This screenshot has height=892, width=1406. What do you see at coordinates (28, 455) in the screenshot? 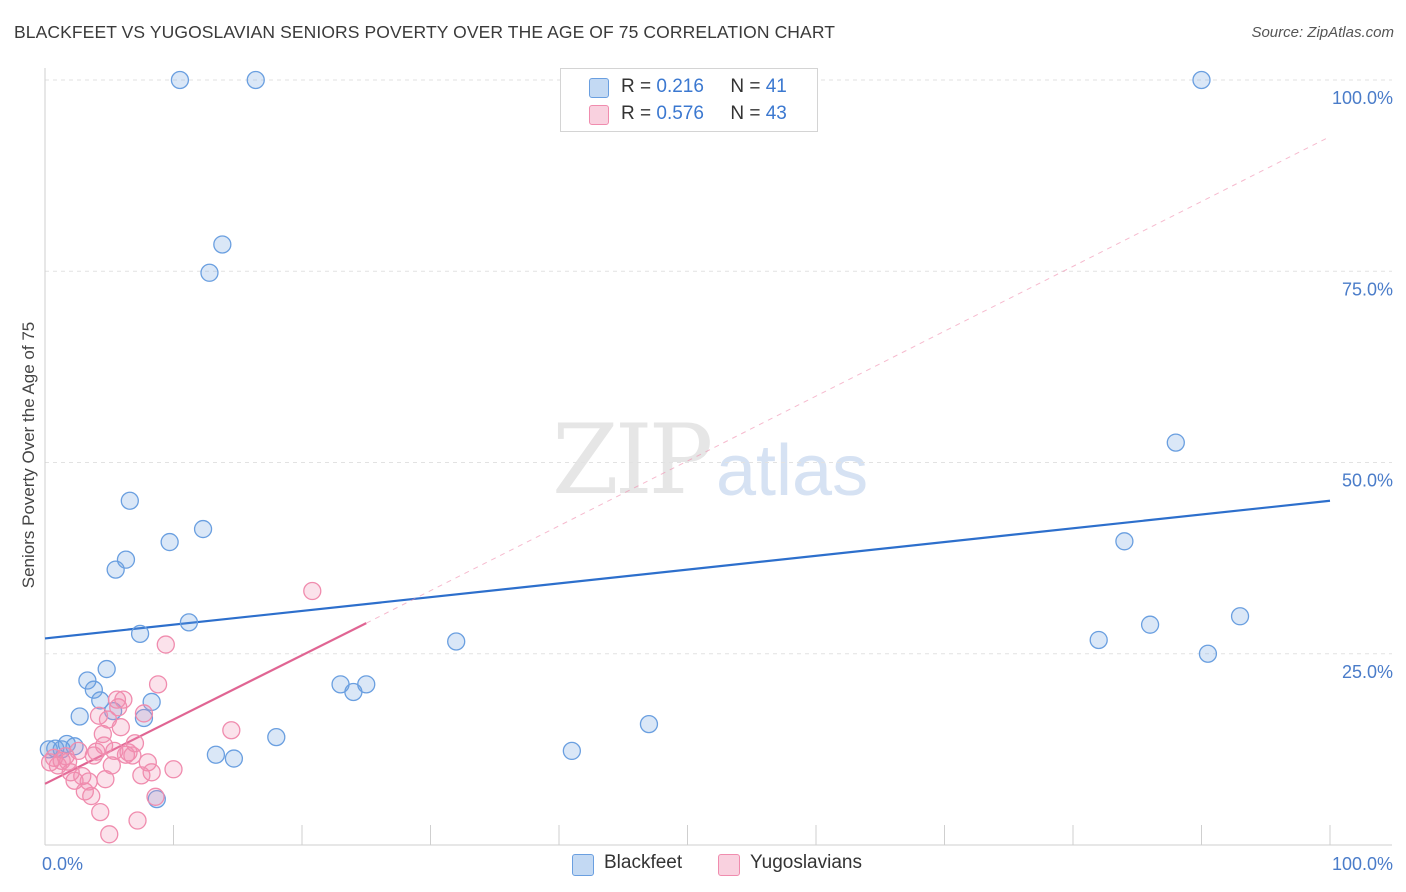
I see `y-axis-title: Seniors Poverty Over the Age of 75` at bounding box center [28, 455].